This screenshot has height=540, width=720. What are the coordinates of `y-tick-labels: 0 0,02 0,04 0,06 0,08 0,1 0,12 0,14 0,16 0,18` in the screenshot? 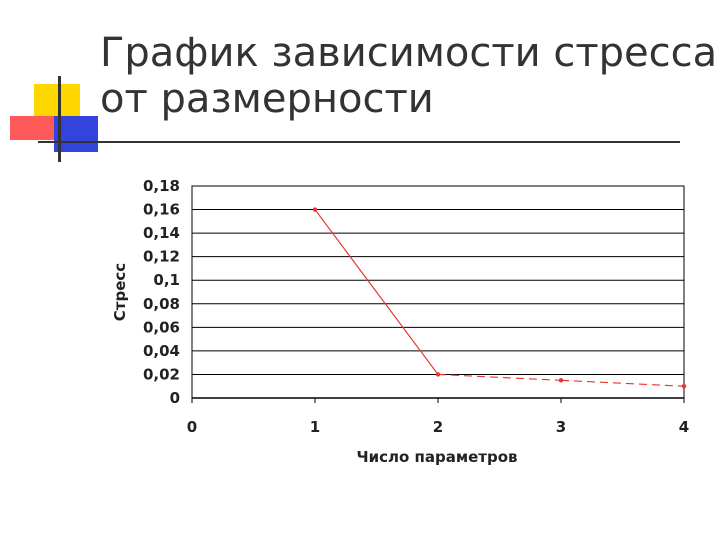 It's located at (161, 292).